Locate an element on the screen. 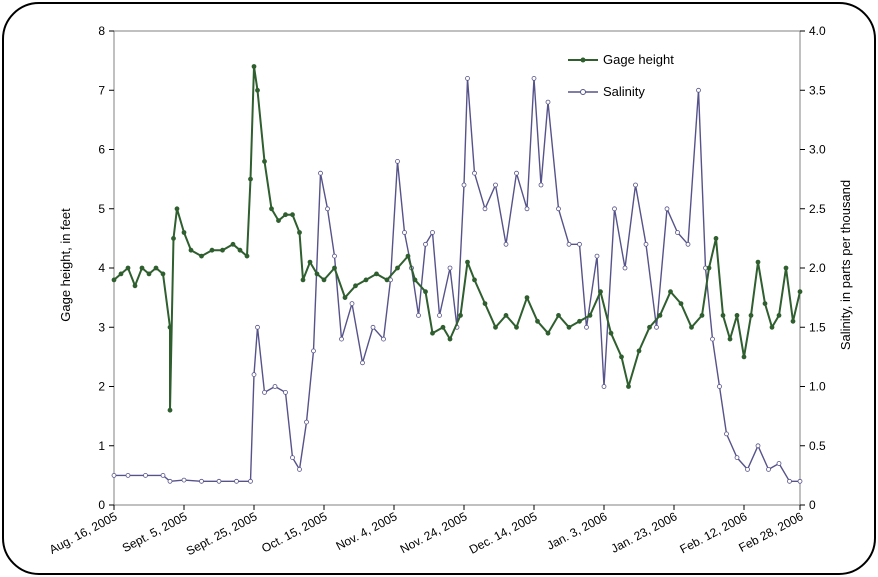 This screenshot has height=577, width=878. y-right-tick-label: 3.5 is located at coordinates (817, 90).